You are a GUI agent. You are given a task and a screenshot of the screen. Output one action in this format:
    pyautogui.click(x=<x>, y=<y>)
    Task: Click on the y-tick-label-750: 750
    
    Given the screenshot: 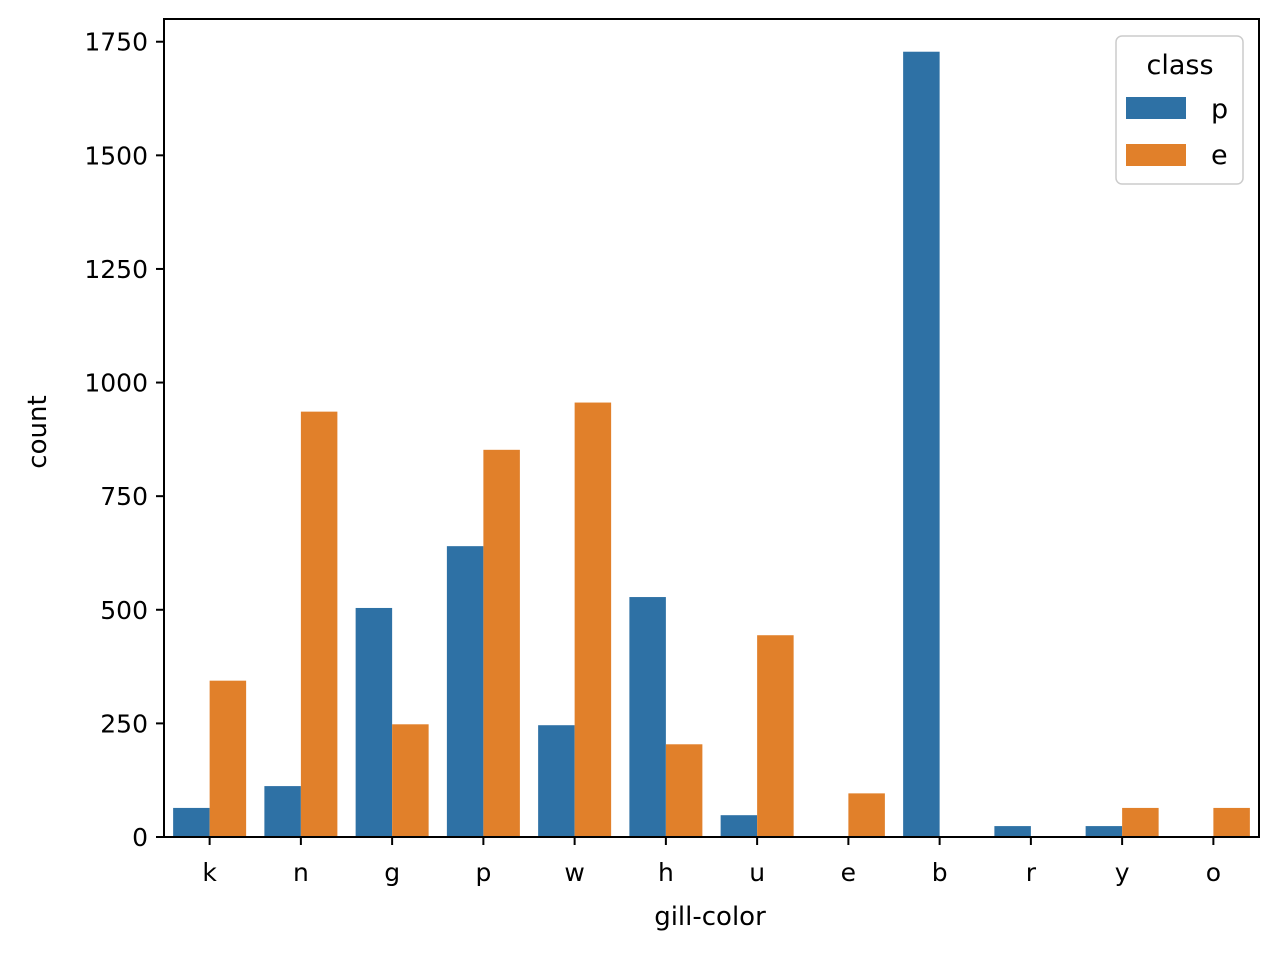 What is the action you would take?
    pyautogui.click(x=124, y=496)
    